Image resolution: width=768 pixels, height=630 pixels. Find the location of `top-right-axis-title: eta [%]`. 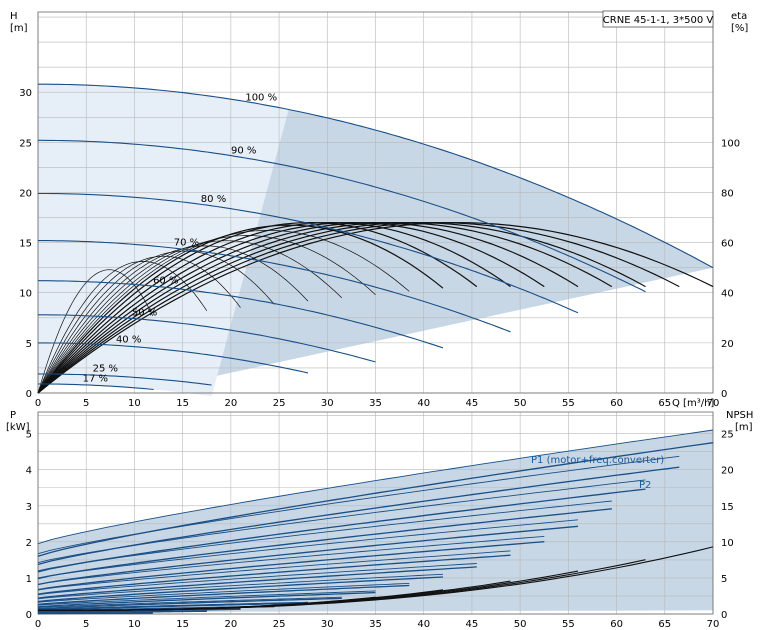

top-right-axis-title: eta [%] is located at coordinates (739, 22).